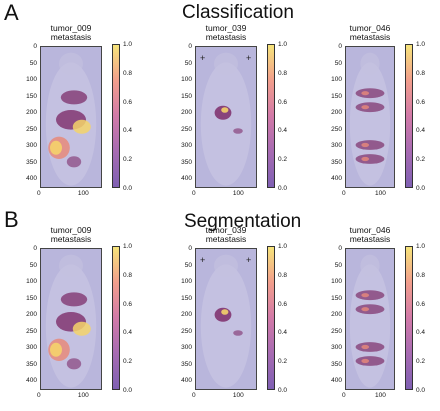 This screenshot has width=440, height=411. Describe the element at coordinates (283, 246) in the screenshot. I see `colorbar-tick-label: 1.0` at that location.